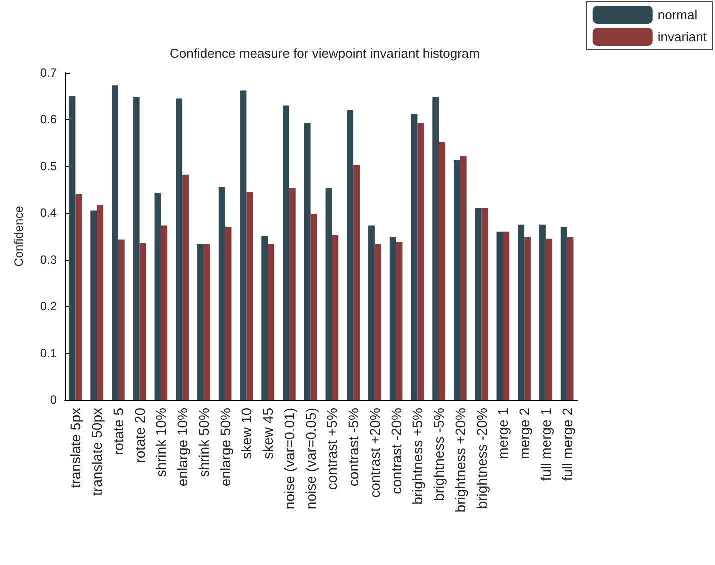 This screenshot has width=715, height=565. Describe the element at coordinates (289, 459) in the screenshot. I see `x-tick-label: noise (var=0.01)` at that location.